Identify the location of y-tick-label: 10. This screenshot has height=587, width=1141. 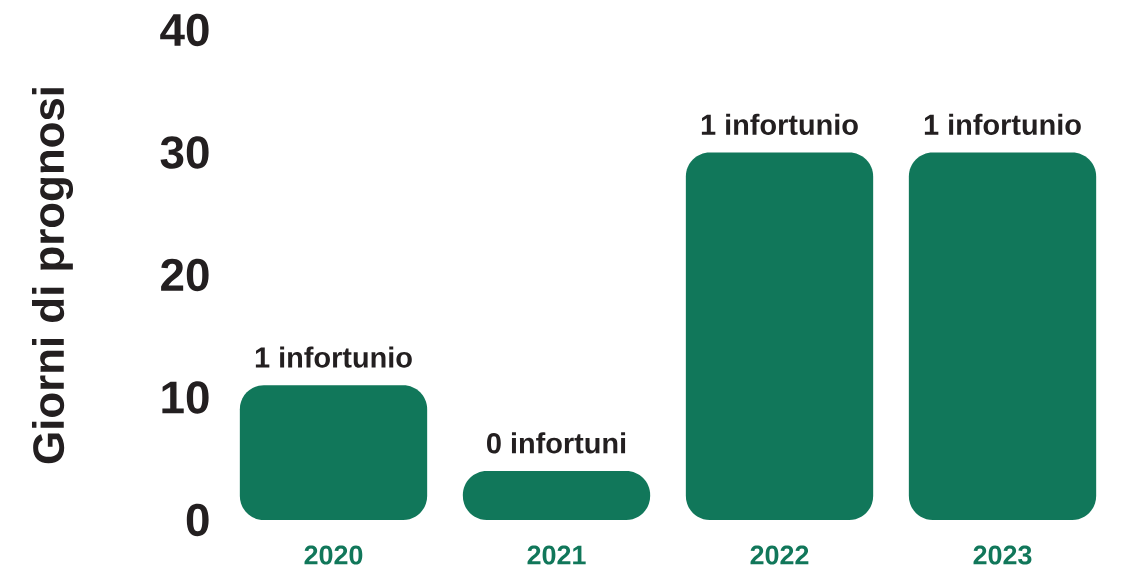
(185, 397).